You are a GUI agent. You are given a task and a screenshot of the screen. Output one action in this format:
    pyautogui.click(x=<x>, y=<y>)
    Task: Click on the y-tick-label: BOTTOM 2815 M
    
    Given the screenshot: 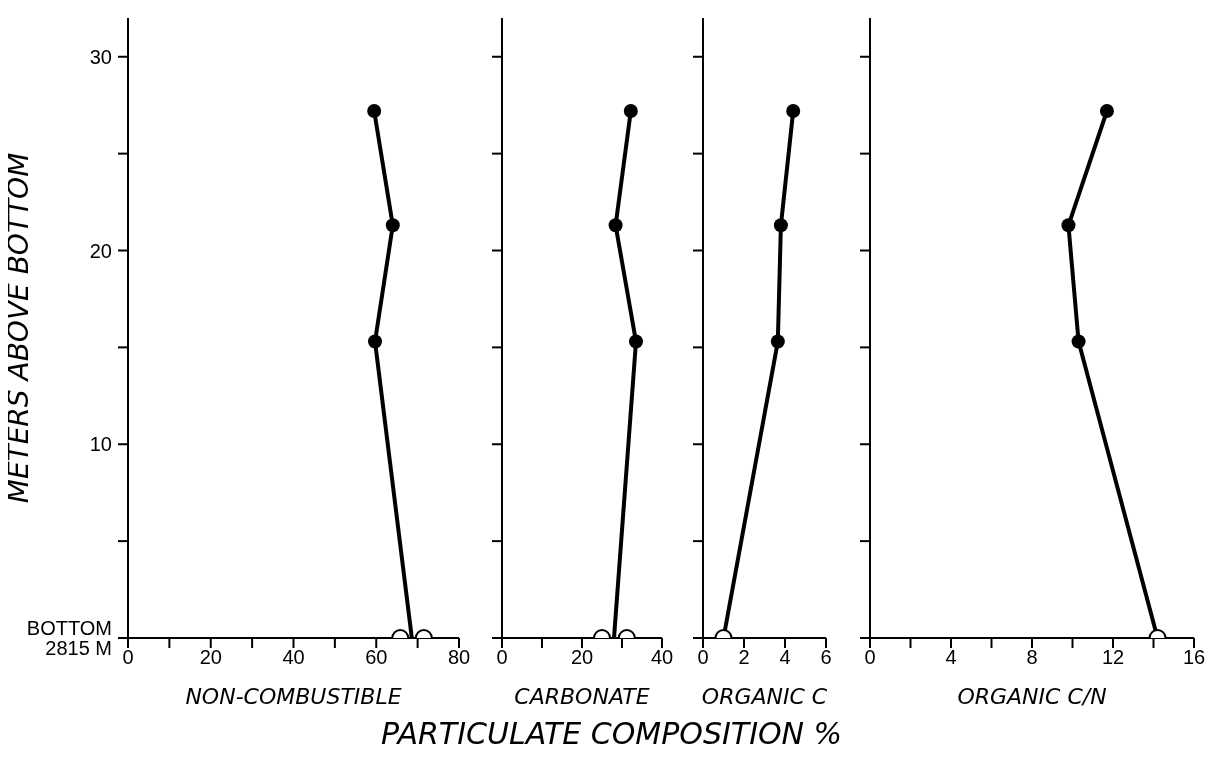 What is the action you would take?
    pyautogui.click(x=69, y=638)
    